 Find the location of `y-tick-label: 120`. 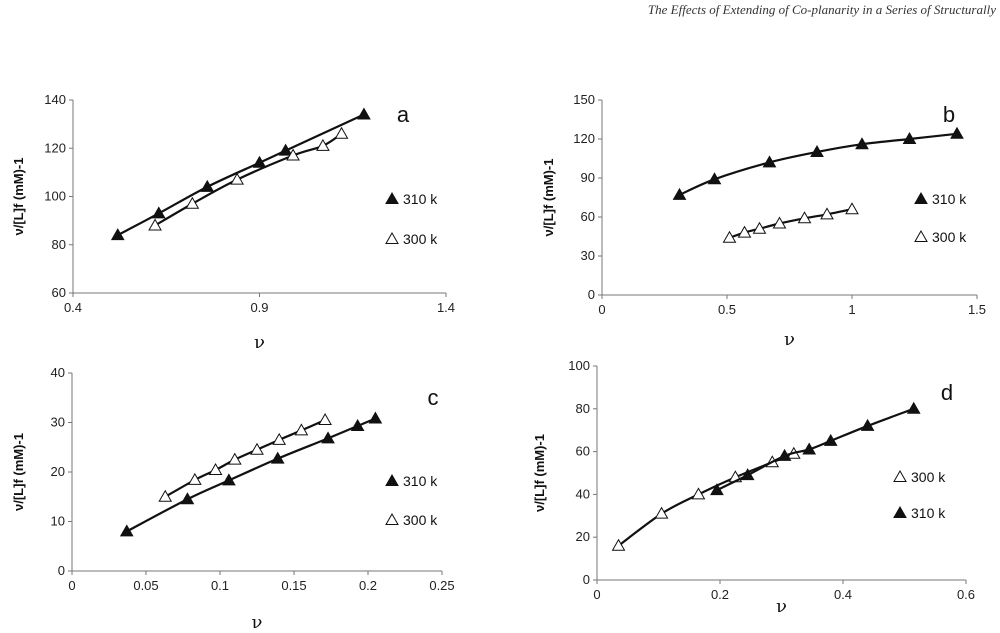

y-tick-label: 120 is located at coordinates (55, 147).